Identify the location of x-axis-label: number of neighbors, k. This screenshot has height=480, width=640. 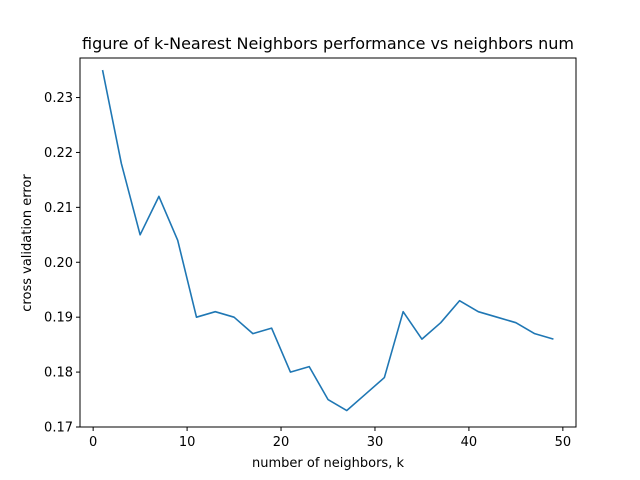
(328, 463).